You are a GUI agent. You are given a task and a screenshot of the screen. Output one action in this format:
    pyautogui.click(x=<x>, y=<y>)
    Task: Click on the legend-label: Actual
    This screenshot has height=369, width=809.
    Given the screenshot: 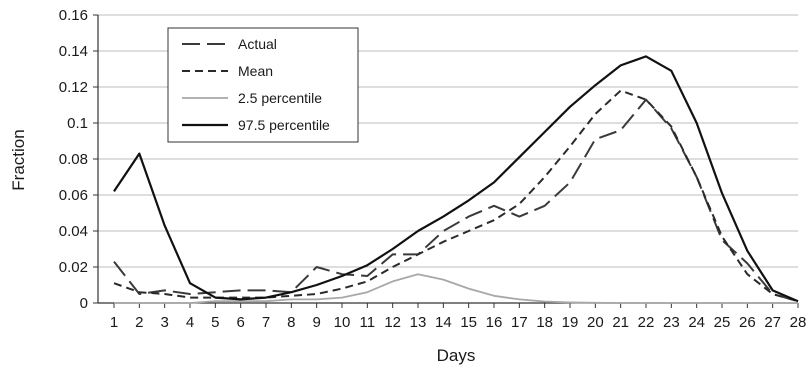 What is the action you would take?
    pyautogui.click(x=257, y=44)
    